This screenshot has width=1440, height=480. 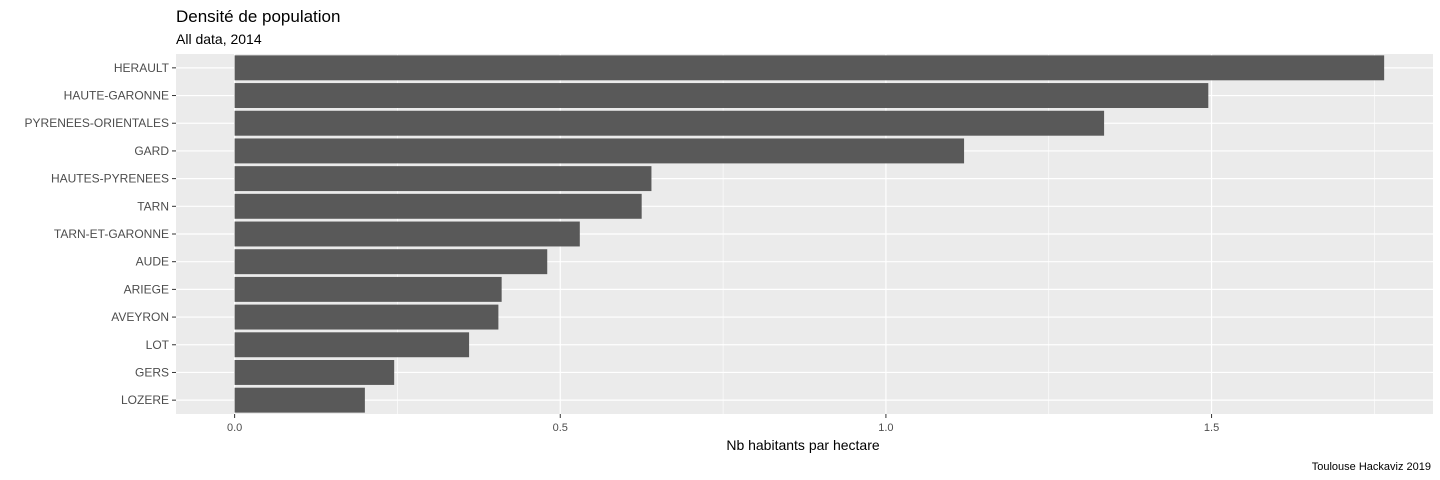 I want to click on y-tick-label: TARN, so click(x=153, y=206).